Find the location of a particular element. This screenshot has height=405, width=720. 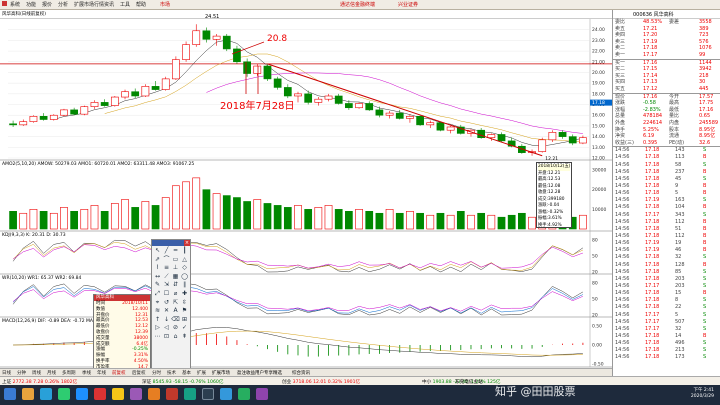

period-tab: 季线 is located at coordinates (86, 373).